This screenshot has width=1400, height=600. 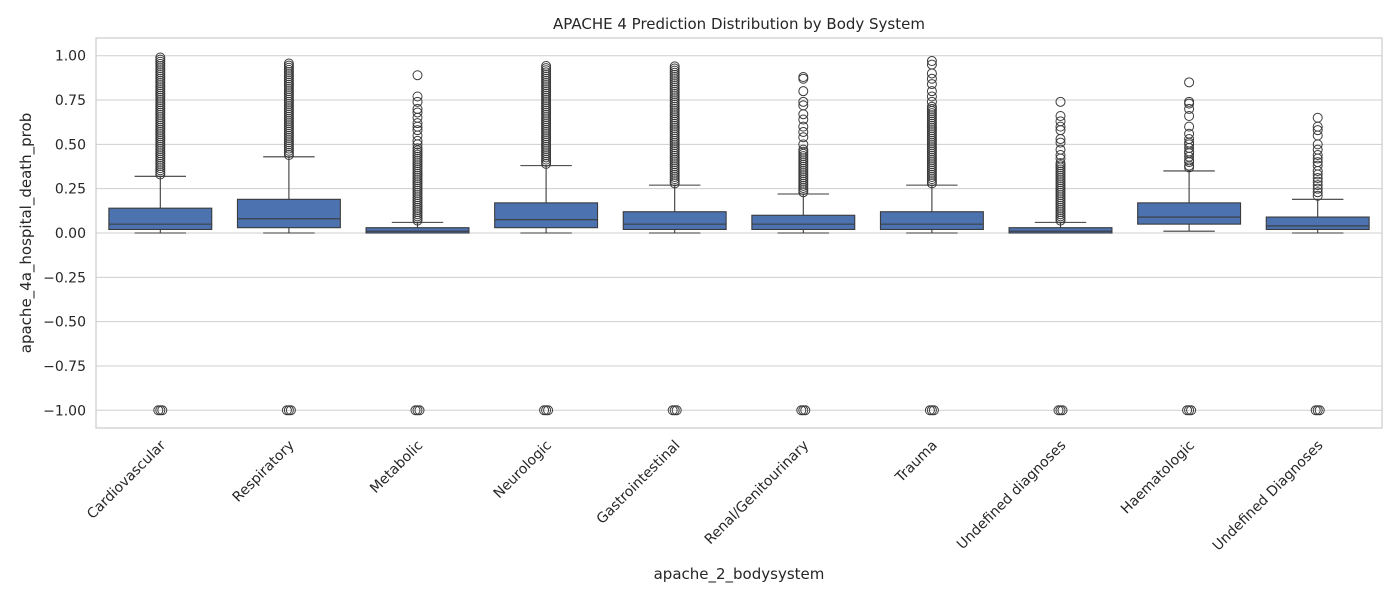 I want to click on y-tick-label: 0.75, so click(x=70, y=101).